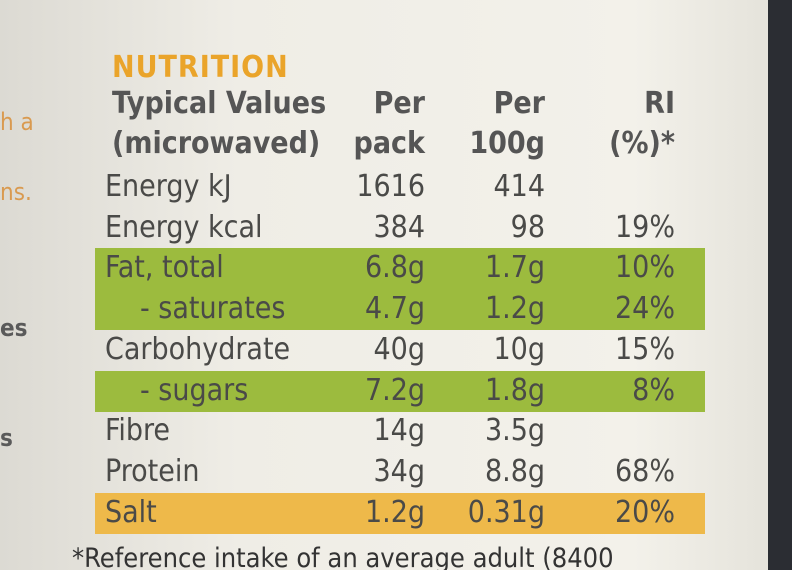  Describe the element at coordinates (394, 390) in the screenshot. I see `nutrient-value: 7.2g` at that location.